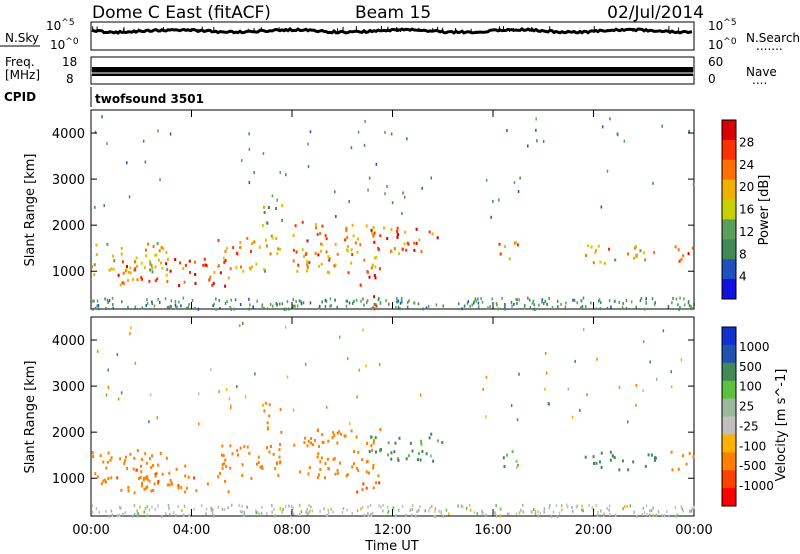 This screenshot has height=554, width=800. Describe the element at coordinates (391, 546) in the screenshot. I see `xlabel: Time UT` at that location.